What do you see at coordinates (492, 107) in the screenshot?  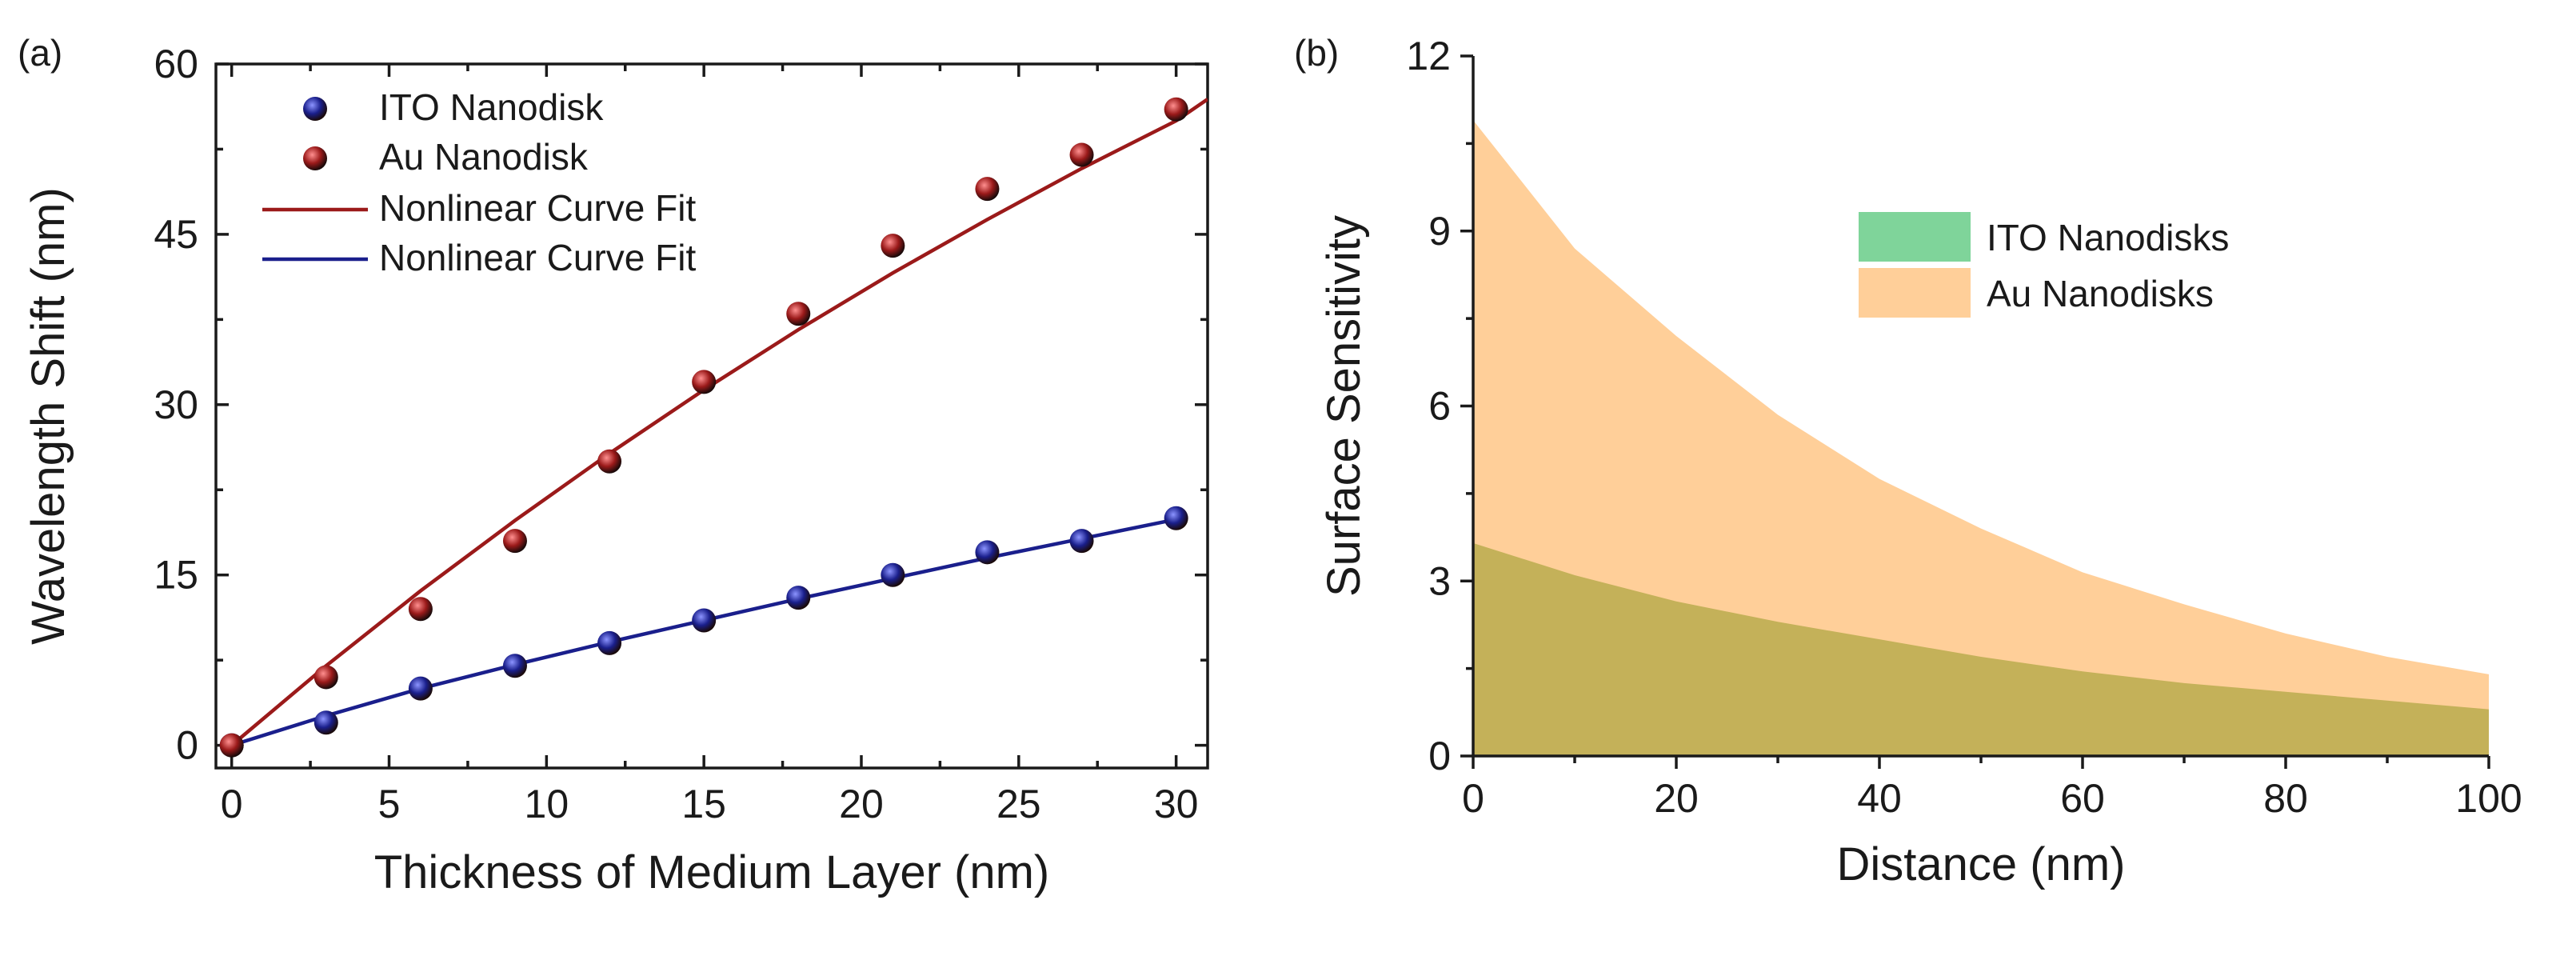 I see `legend-ito-nanodisk-label: ITO Nanodisk` at bounding box center [492, 107].